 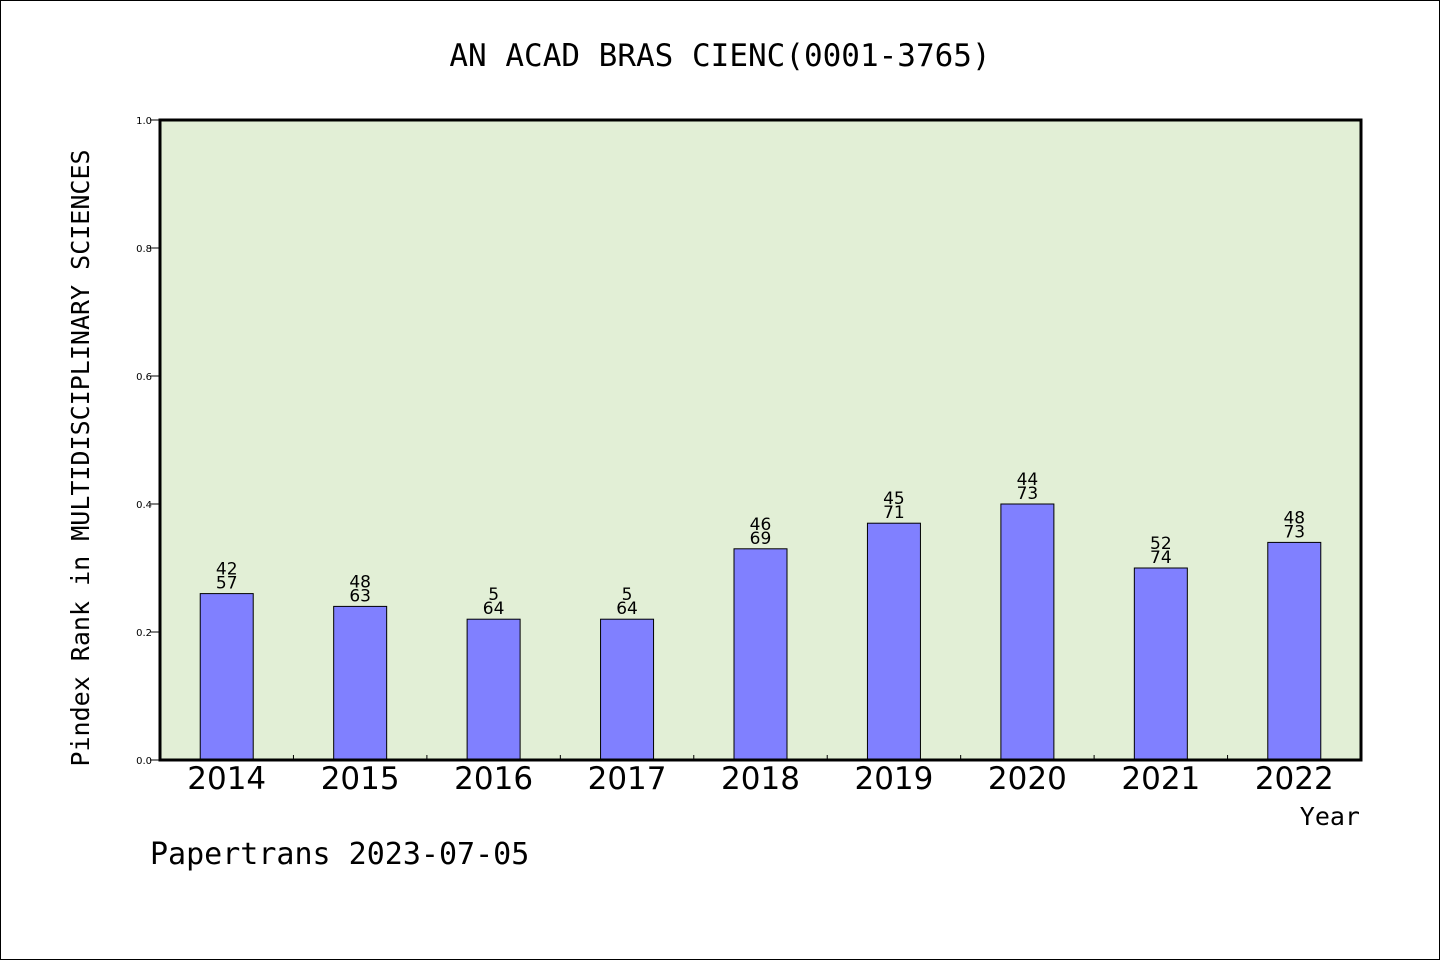 I want to click on bar-label-top-2022: 48, so click(x=1294, y=518).